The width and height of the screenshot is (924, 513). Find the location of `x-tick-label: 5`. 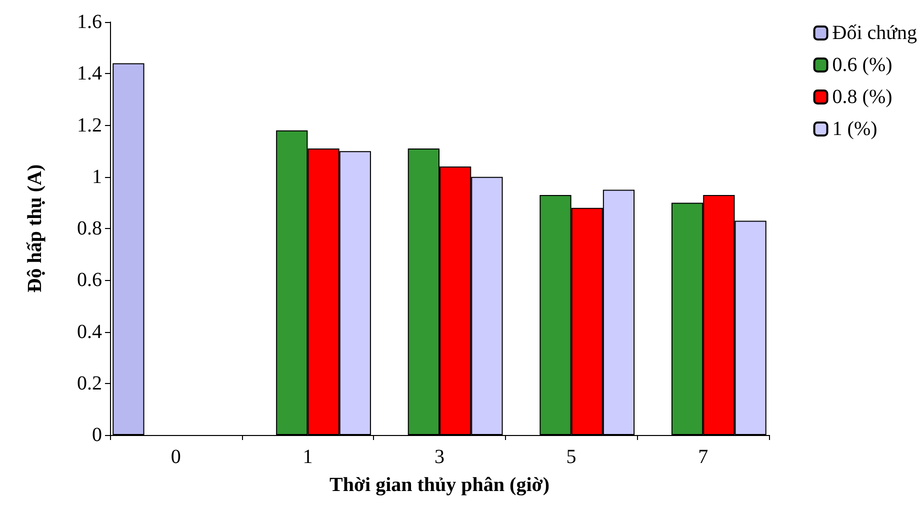

x-tick-label: 5 is located at coordinates (571, 457).